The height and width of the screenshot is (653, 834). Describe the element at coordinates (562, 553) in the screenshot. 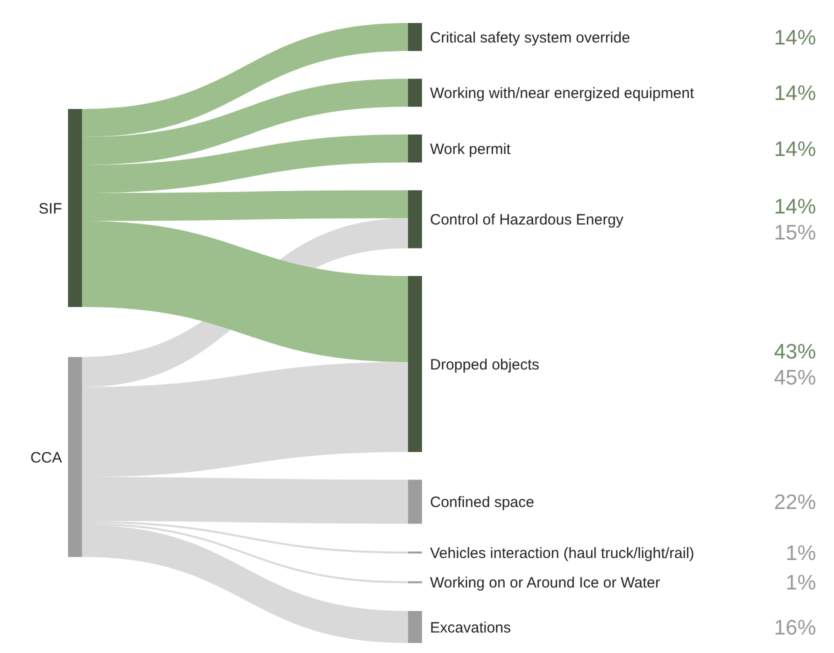

I see `category-label: Vehicles interaction (haul truck/light/rail)` at that location.